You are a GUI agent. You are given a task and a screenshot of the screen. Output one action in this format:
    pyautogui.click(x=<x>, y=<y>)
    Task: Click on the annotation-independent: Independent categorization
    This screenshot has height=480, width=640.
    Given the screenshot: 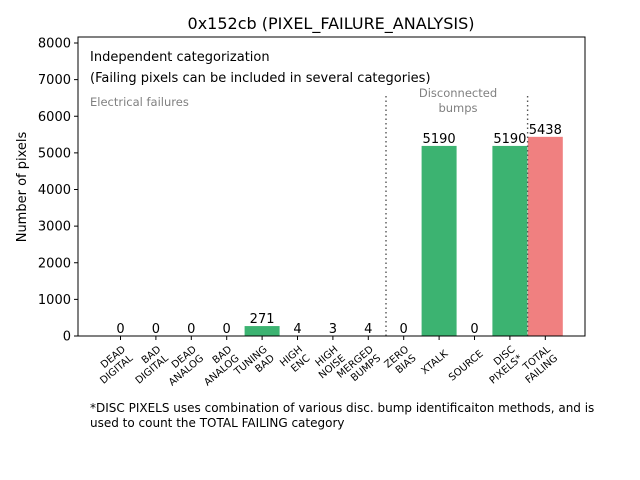 What is the action you would take?
    pyautogui.click(x=180, y=57)
    